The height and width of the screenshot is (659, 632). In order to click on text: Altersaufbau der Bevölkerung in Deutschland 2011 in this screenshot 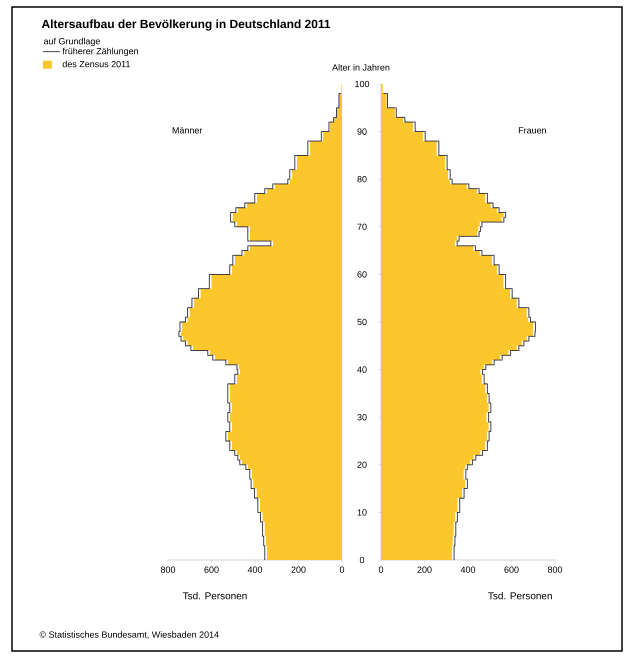, I will do `click(186, 25)`.